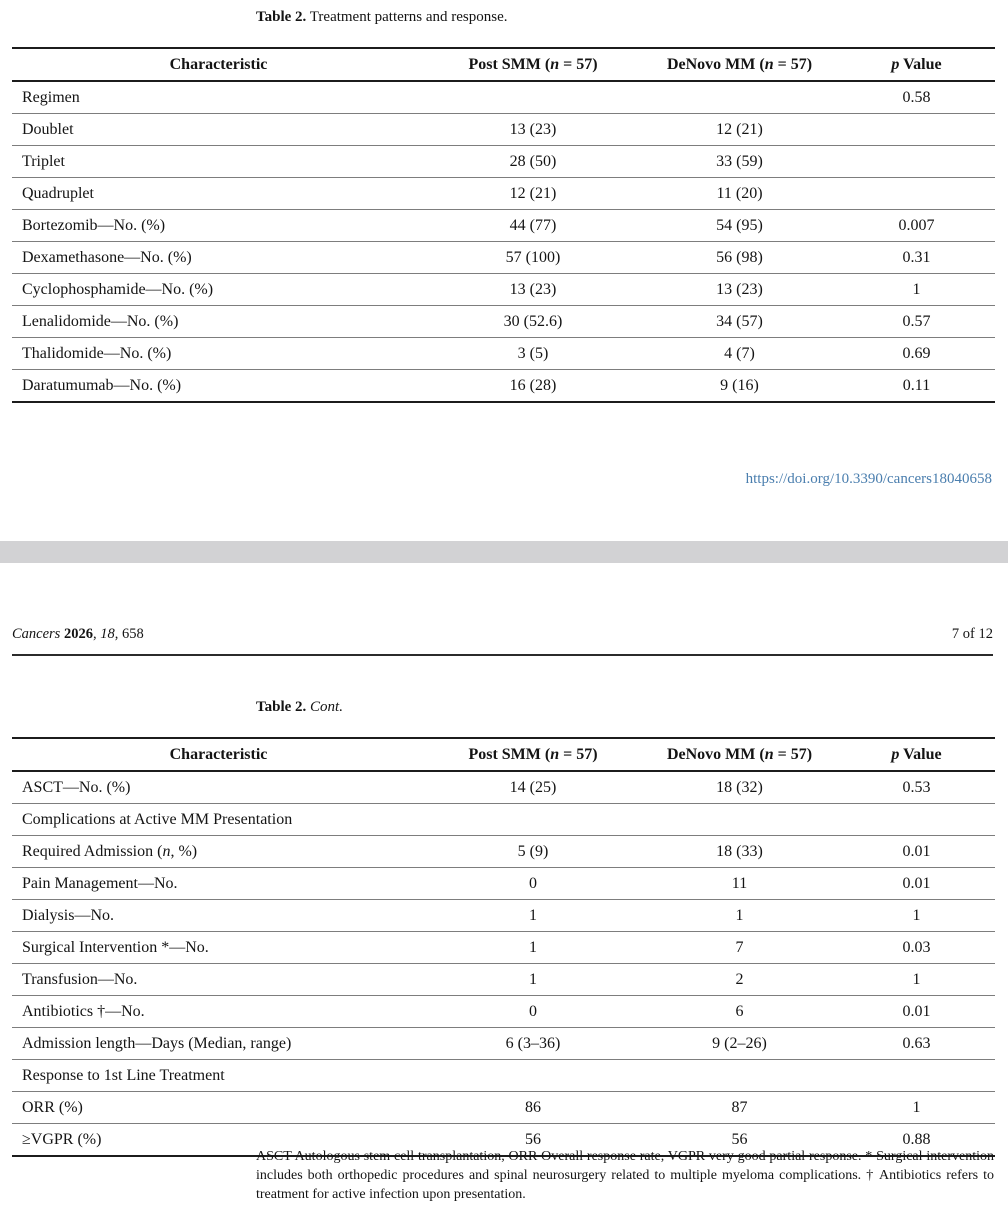 Image resolution: width=1008 pixels, height=1214 pixels. Describe the element at coordinates (533, 385) in the screenshot. I see `cell-post-smm: 16 (28)` at that location.